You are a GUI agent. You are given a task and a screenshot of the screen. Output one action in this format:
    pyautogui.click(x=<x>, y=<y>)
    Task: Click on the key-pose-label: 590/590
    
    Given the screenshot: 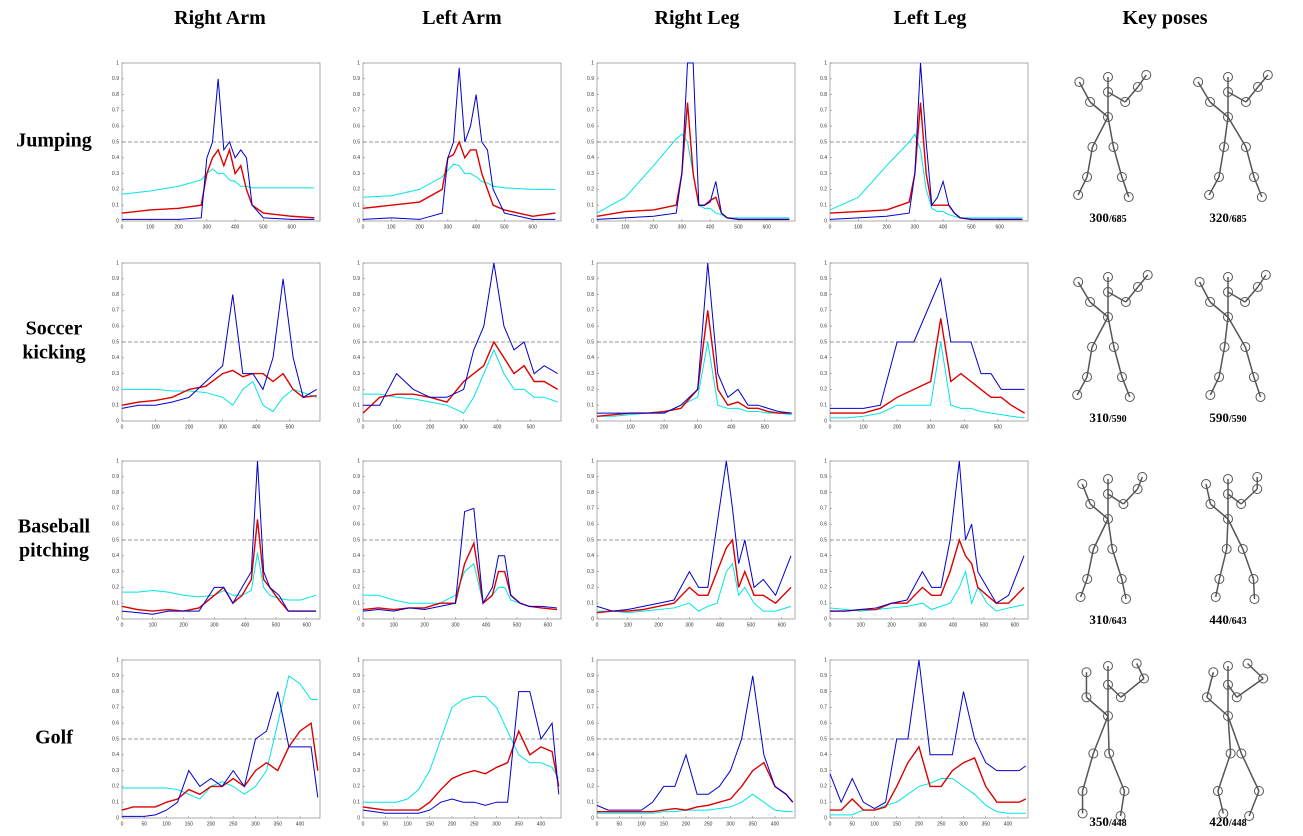 What is the action you would take?
    pyautogui.click(x=1227, y=417)
    